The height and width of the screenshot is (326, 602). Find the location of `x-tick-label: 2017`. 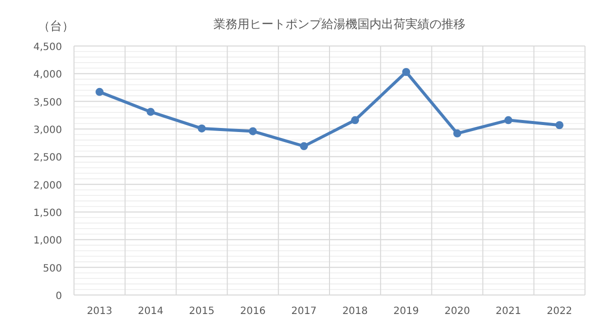

x-tick-label: 2017 is located at coordinates (304, 311).